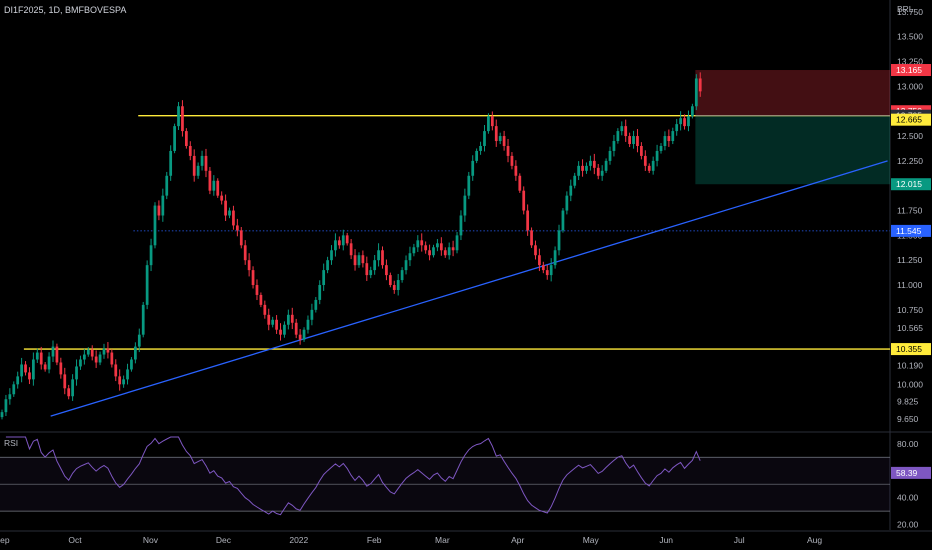 Image resolution: width=932 pixels, height=550 pixels. I want to click on price-tick-label: 10.000, so click(910, 384).